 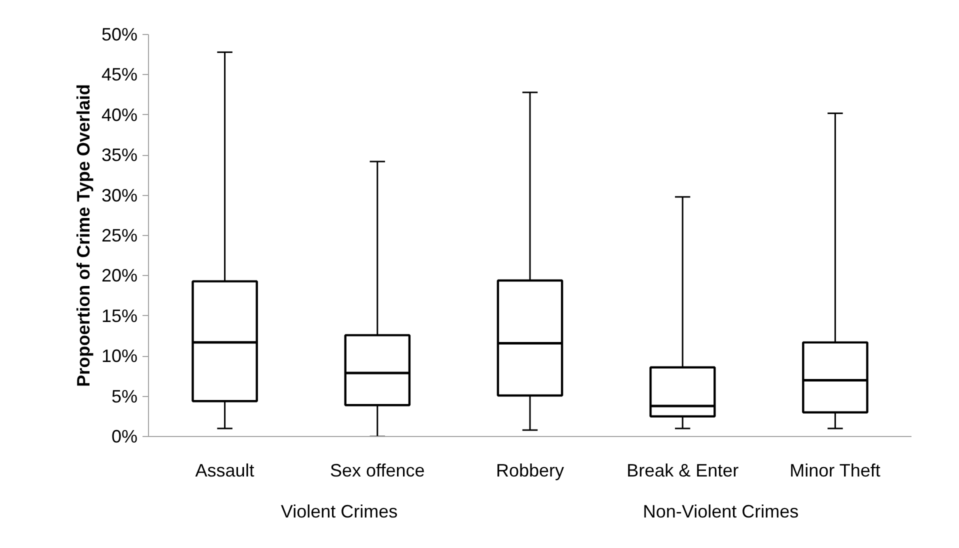 I want to click on x-tick-label: Robbery, so click(x=530, y=470).